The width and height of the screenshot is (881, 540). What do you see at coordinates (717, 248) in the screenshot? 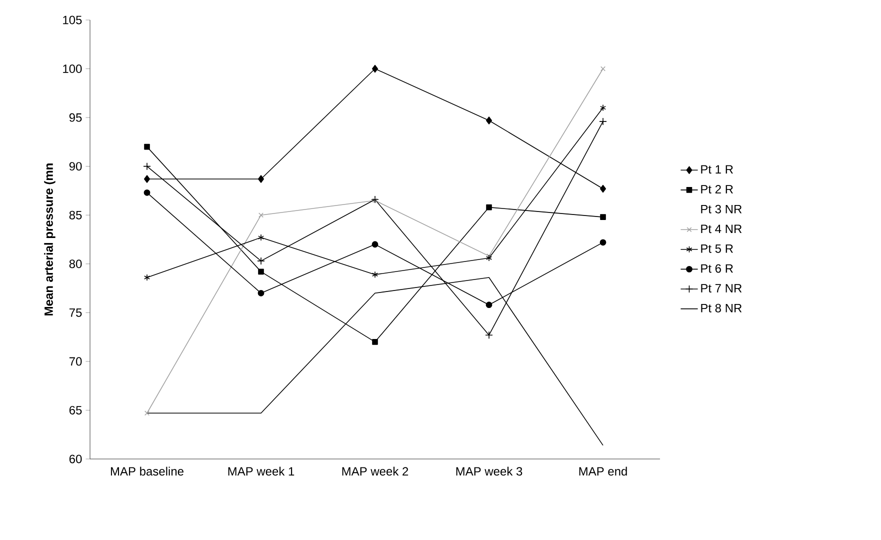
I see `legend-label: Pt 5 R` at bounding box center [717, 248].